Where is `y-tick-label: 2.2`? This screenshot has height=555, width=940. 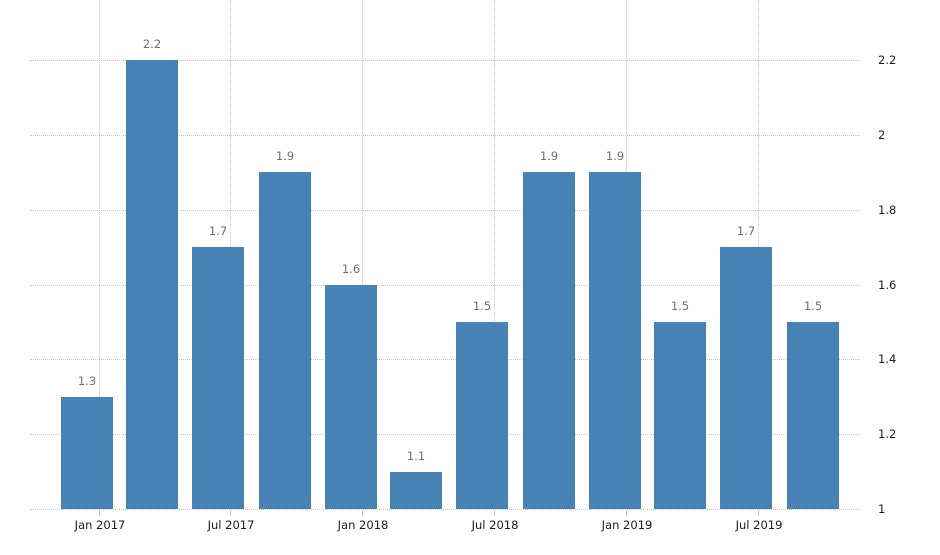 y-tick-label: 2.2 is located at coordinates (887, 60).